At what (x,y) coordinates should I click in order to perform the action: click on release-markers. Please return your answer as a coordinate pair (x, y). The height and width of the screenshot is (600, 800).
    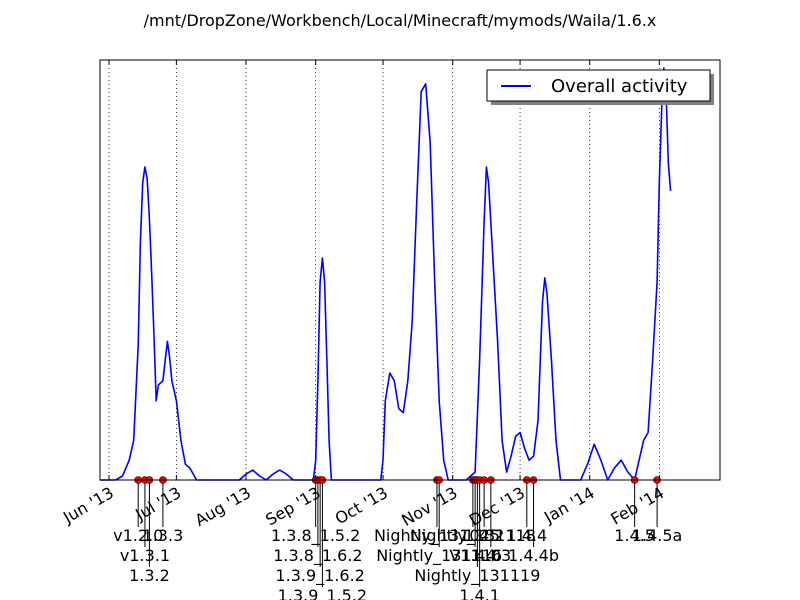
    Looking at the image, I should click on (397, 480).